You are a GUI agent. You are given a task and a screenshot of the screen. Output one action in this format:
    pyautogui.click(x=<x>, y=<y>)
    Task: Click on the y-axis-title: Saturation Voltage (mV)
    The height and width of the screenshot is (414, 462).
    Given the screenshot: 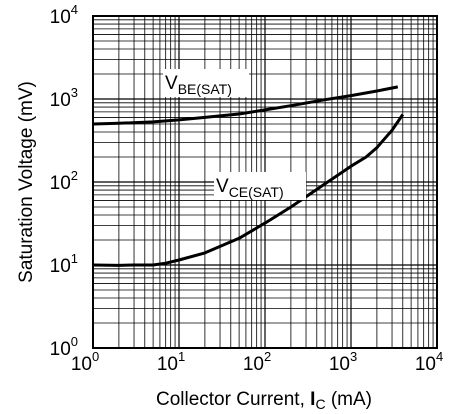 What is the action you would take?
    pyautogui.click(x=26, y=182)
    